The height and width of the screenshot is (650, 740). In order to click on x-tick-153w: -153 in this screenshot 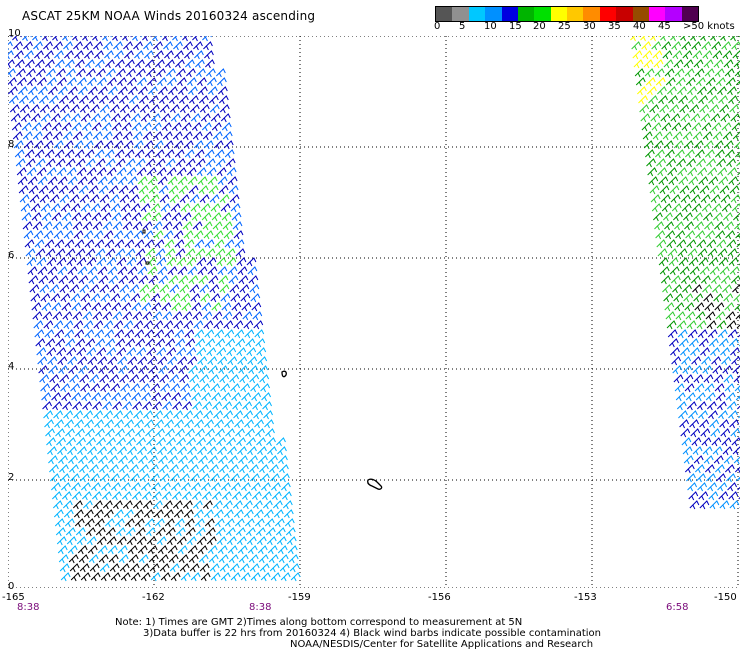, I will do `click(585, 597)`.